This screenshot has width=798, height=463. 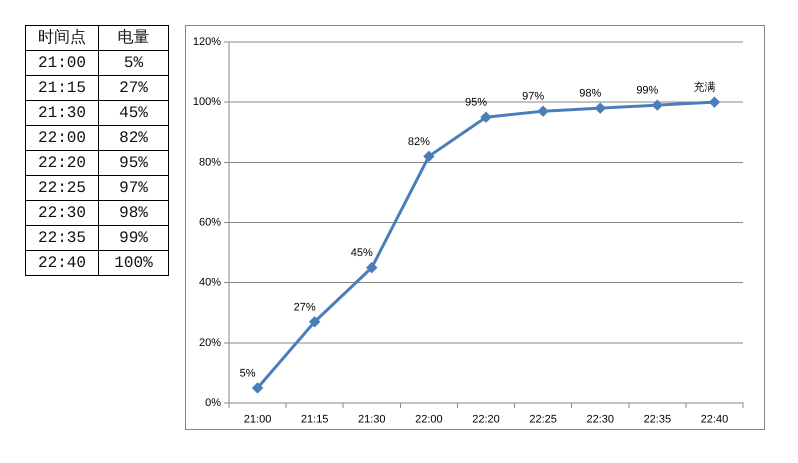 What do you see at coordinates (62, 188) in the screenshot?
I see `y-tick-label: 22:25` at bounding box center [62, 188].